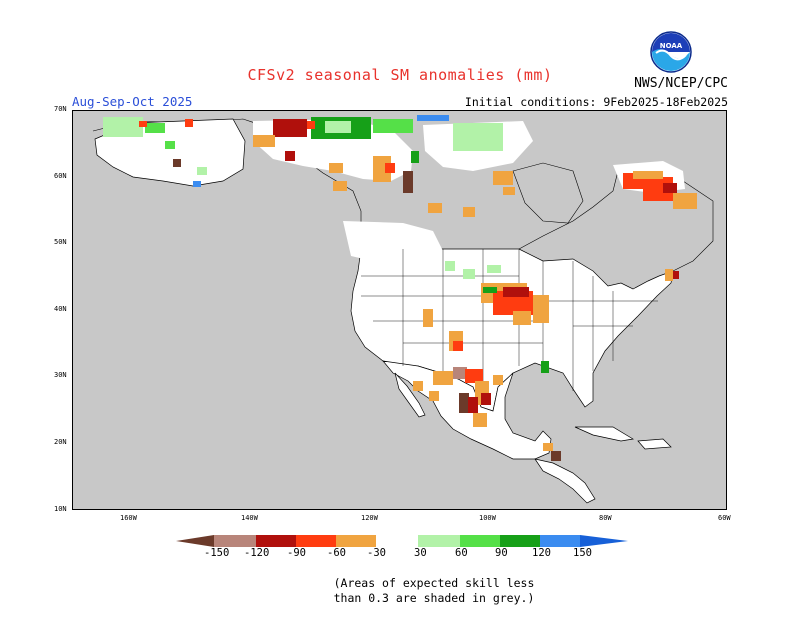 Image resolution: width=800 pixels, height=618 pixels. What do you see at coordinates (604, 434) in the screenshot?
I see `cuba-landmass` at bounding box center [604, 434].